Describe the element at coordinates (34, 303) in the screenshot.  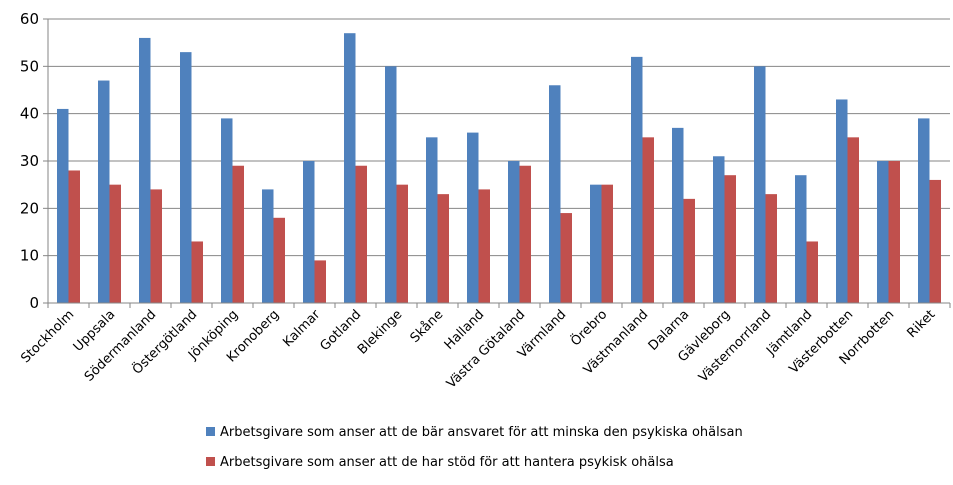
I see `y-tick-label: 0` at that location.